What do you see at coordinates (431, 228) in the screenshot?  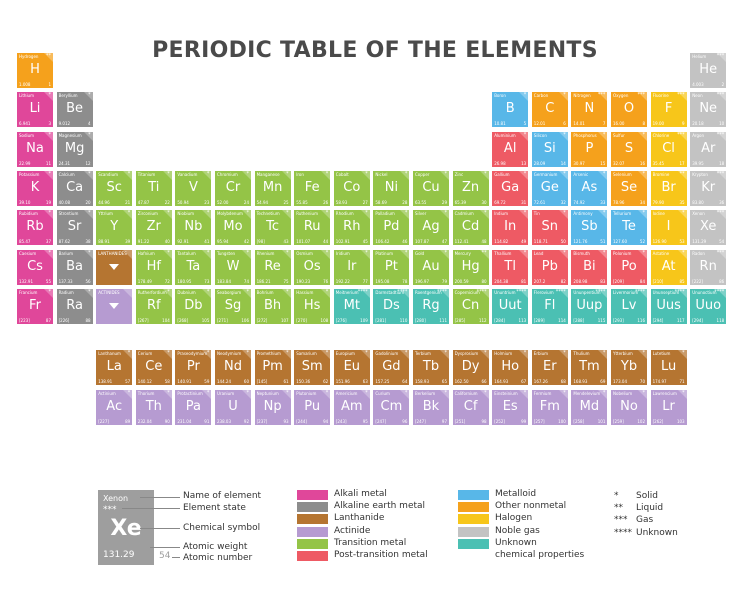 I see `element-cell-ag: Silver * Ag 107.87 47` at bounding box center [431, 228].